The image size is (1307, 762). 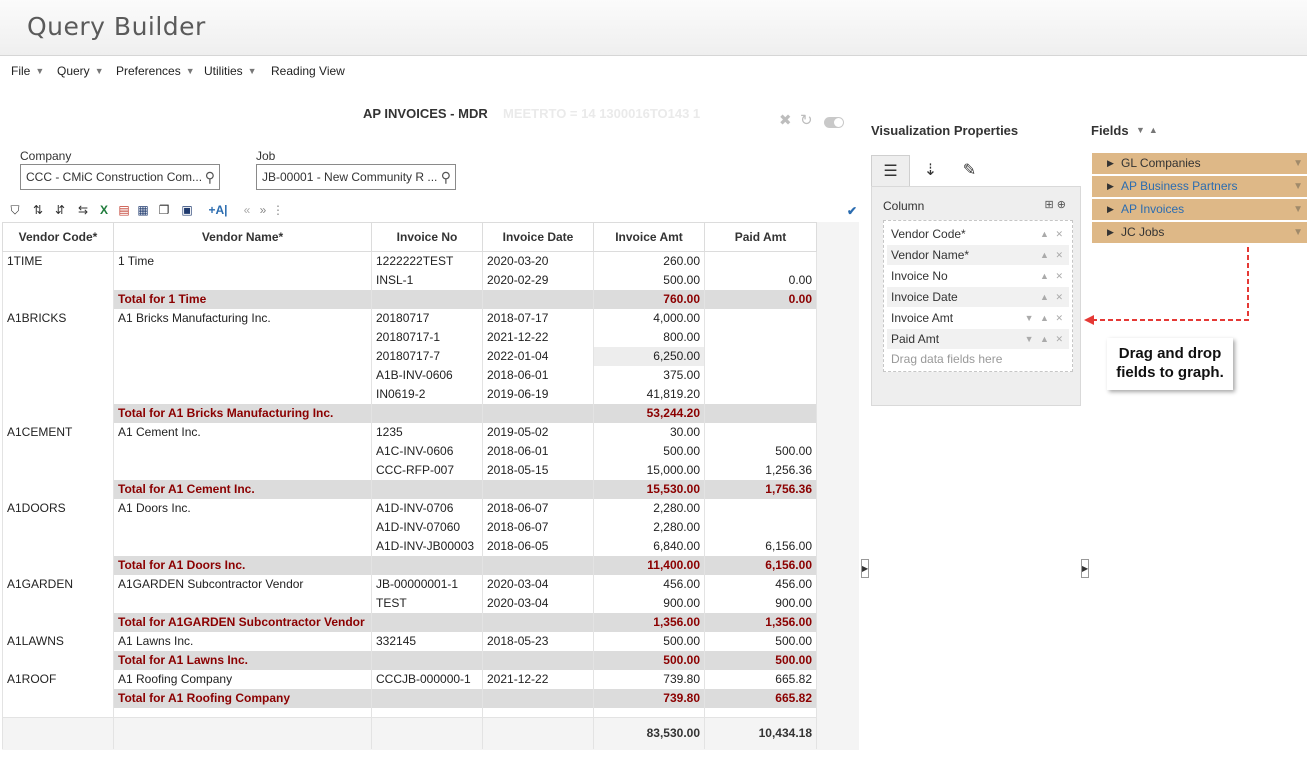 I want to click on table-cell: 2,280.00, so click(x=649, y=527).